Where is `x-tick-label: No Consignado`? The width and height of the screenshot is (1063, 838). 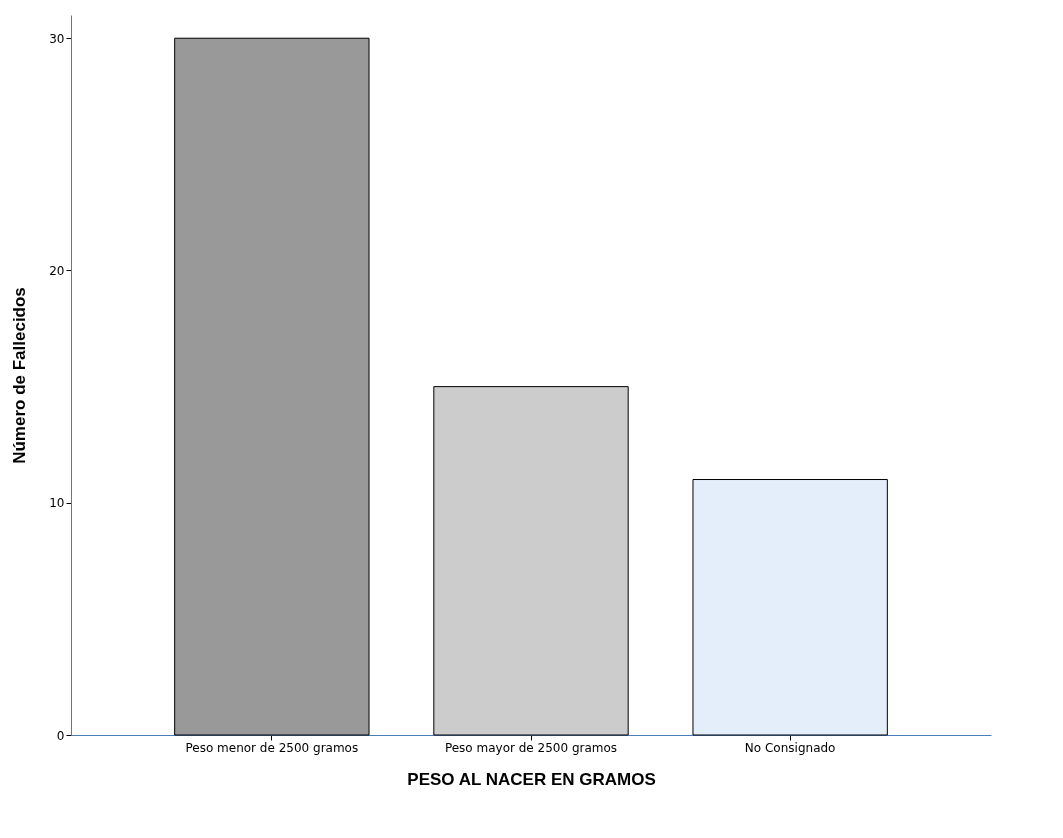
x-tick-label: No Consignado is located at coordinates (790, 747).